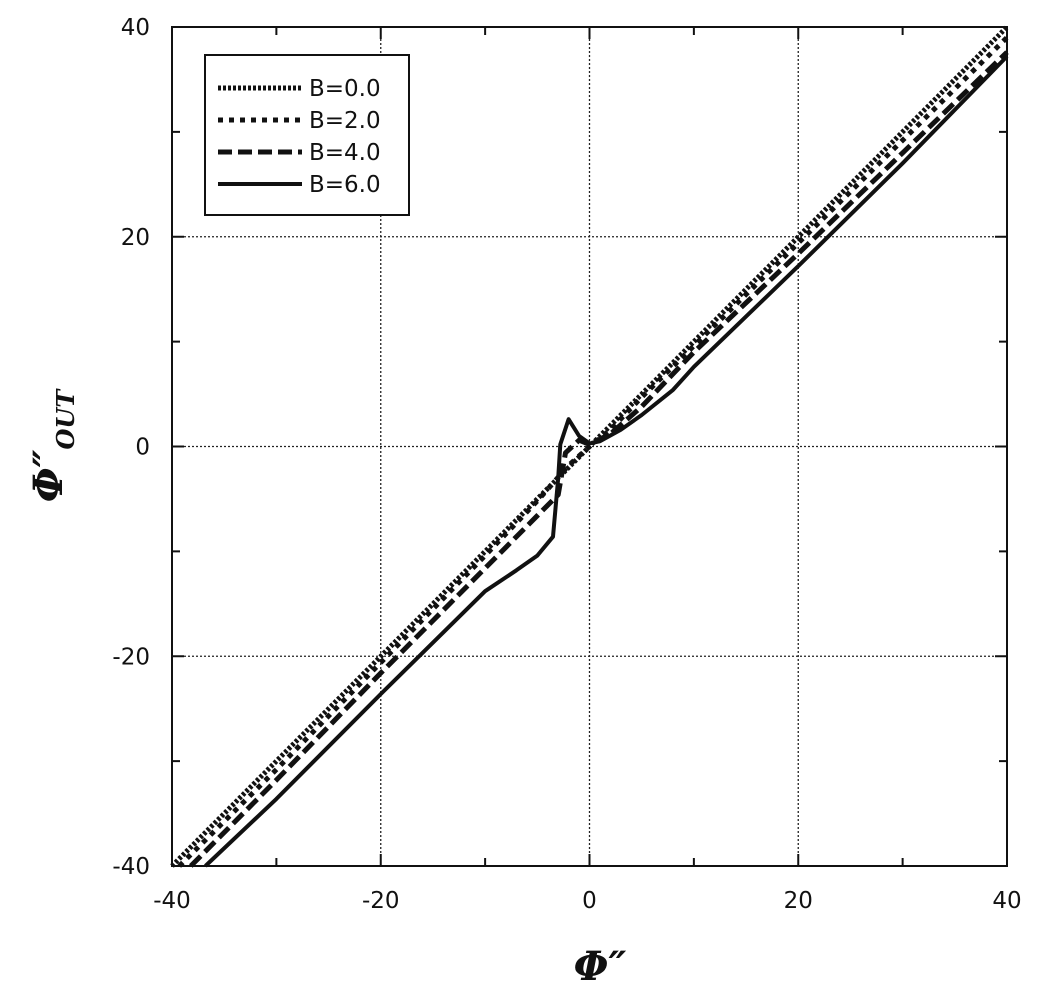 The height and width of the screenshot is (1000, 1037). I want to click on x-tick-label: -20, so click(381, 901).